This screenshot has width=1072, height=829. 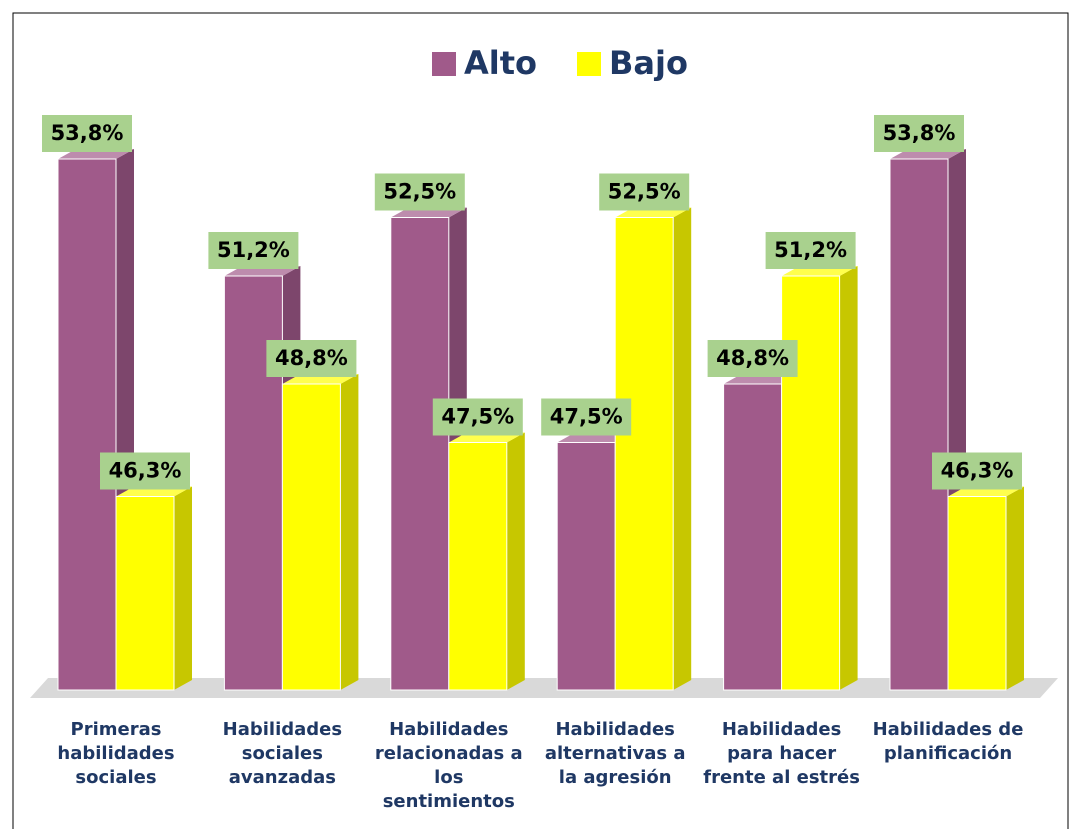 I want to click on x-tick-label: Habilidades para hacer frente al estrés, so click(x=781, y=753).